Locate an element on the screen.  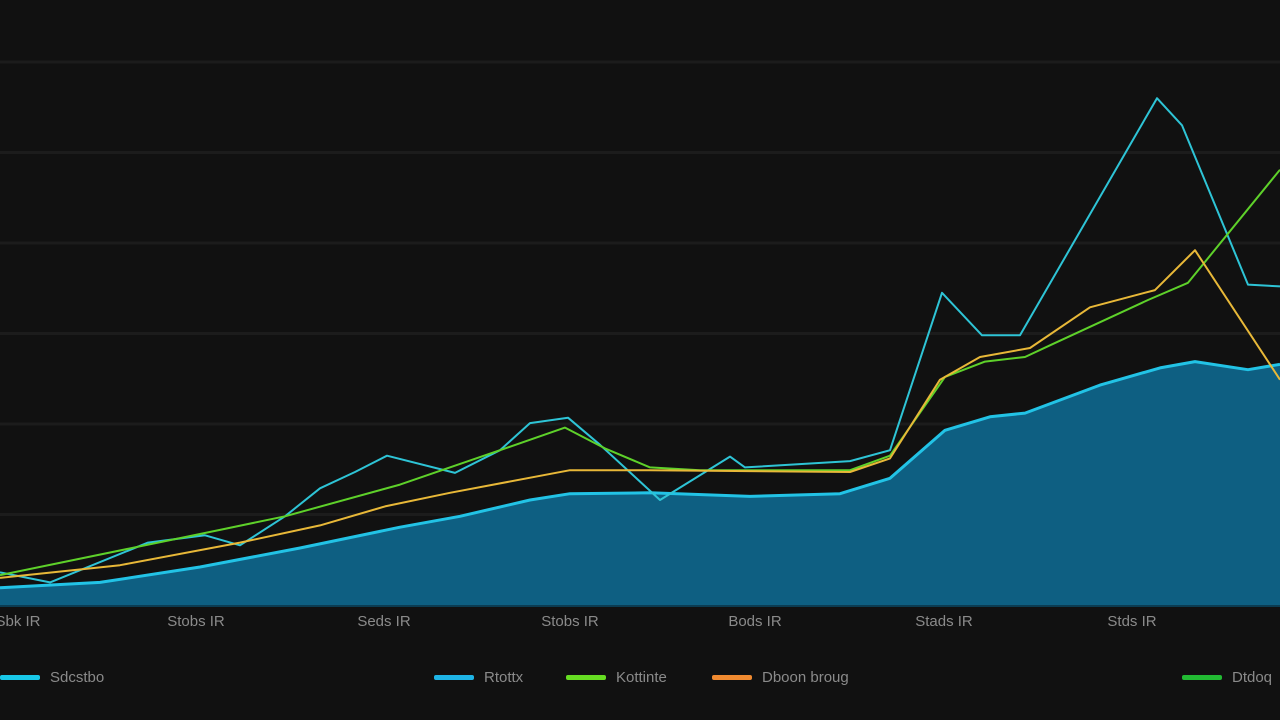
x-tick-label: Bods IR is located at coordinates (755, 621).